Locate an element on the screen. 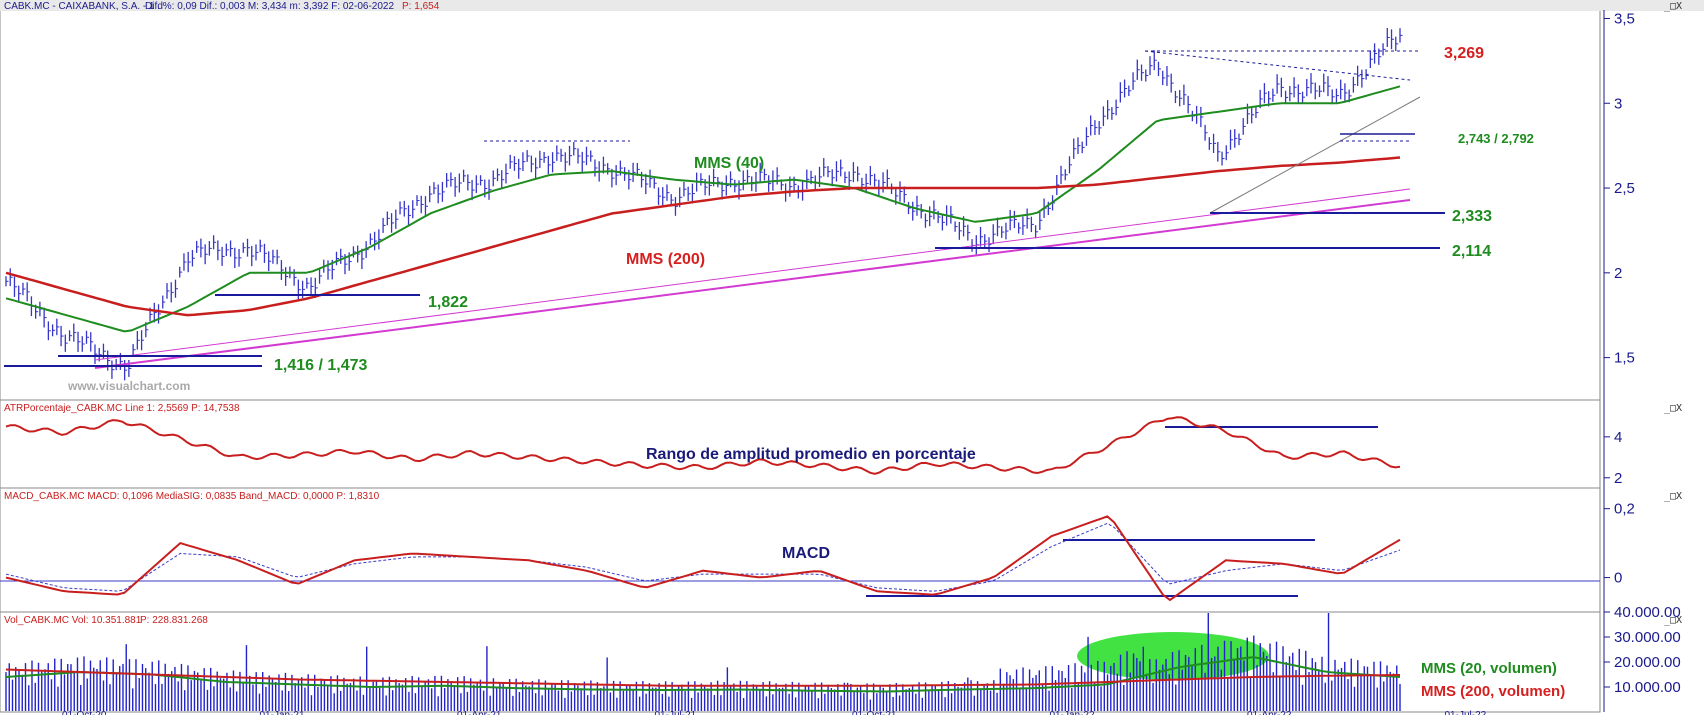 This screenshot has height=715, width=1704. atr-line is located at coordinates (703, 445).